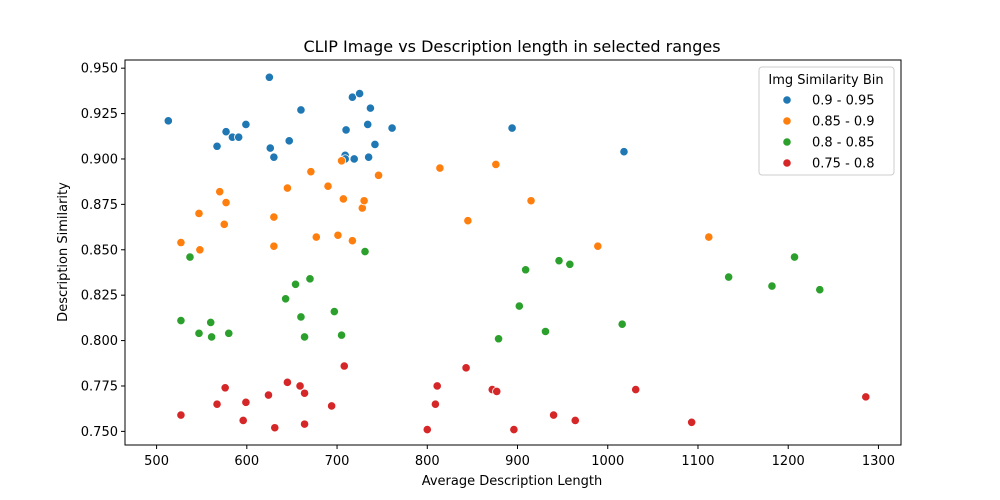 The width and height of the screenshot is (1000, 500). What do you see at coordinates (99, 250) in the screenshot?
I see `y-tick-label: 0.850` at bounding box center [99, 250].